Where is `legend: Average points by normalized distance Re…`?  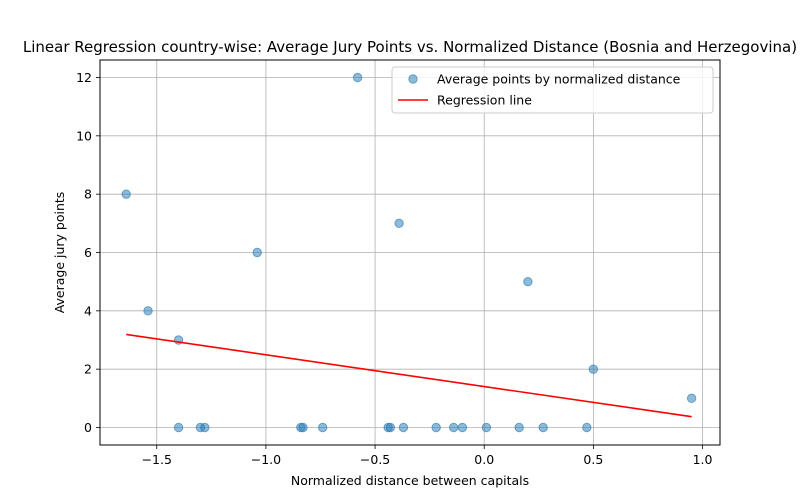 legend: Average points by normalized distance Re… is located at coordinates (552, 90).